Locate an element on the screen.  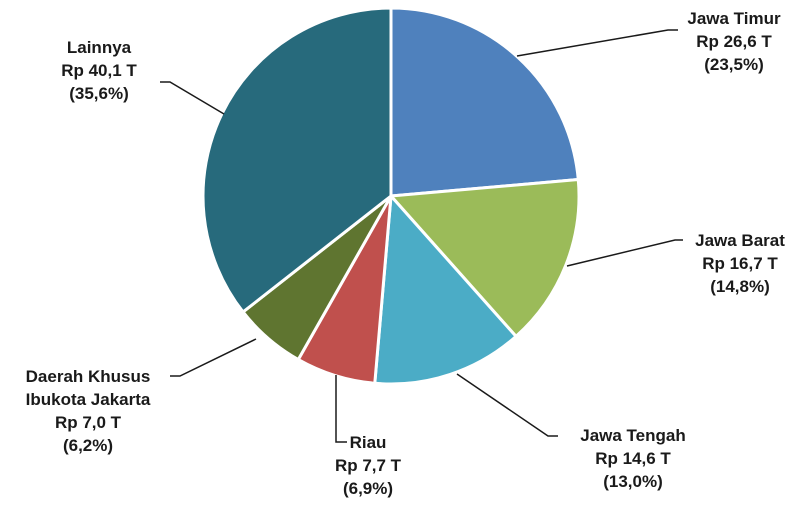
slice-name: Lainnya is located at coordinates (99, 47).